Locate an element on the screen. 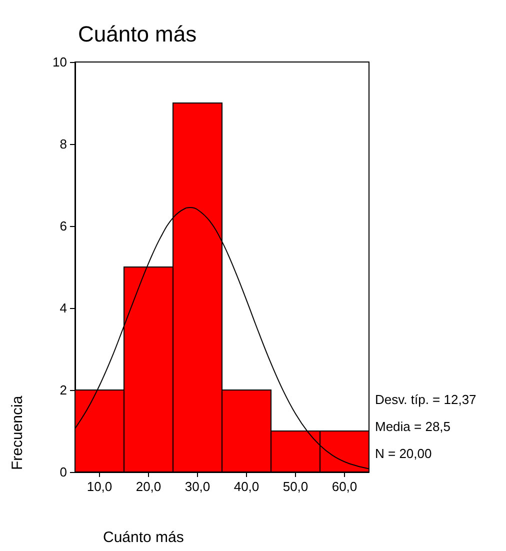 The height and width of the screenshot is (551, 506). x-tick-label: 20,0 is located at coordinates (149, 486).